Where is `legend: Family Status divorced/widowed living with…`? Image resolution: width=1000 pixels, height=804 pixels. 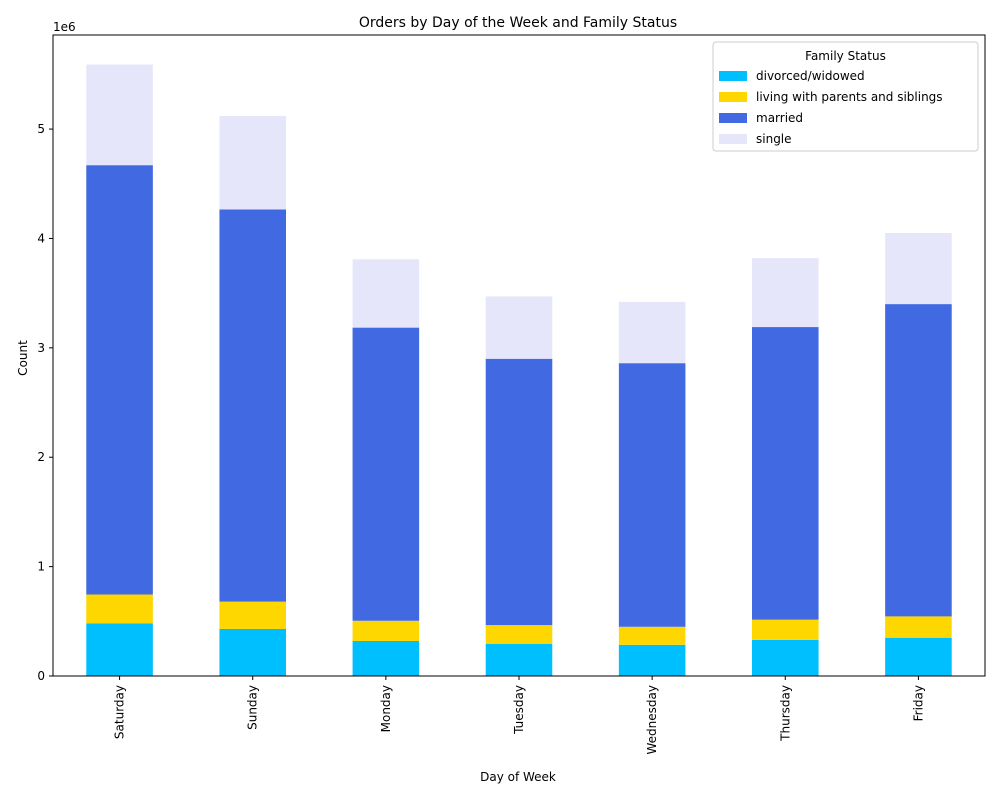
legend: Family Status divorced/widowed living with… is located at coordinates (845, 96).